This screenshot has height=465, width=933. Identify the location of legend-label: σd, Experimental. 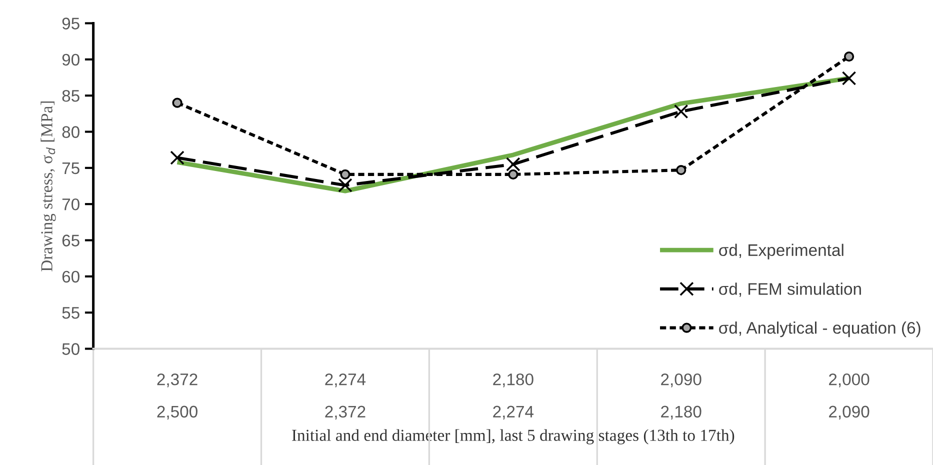
(781, 252).